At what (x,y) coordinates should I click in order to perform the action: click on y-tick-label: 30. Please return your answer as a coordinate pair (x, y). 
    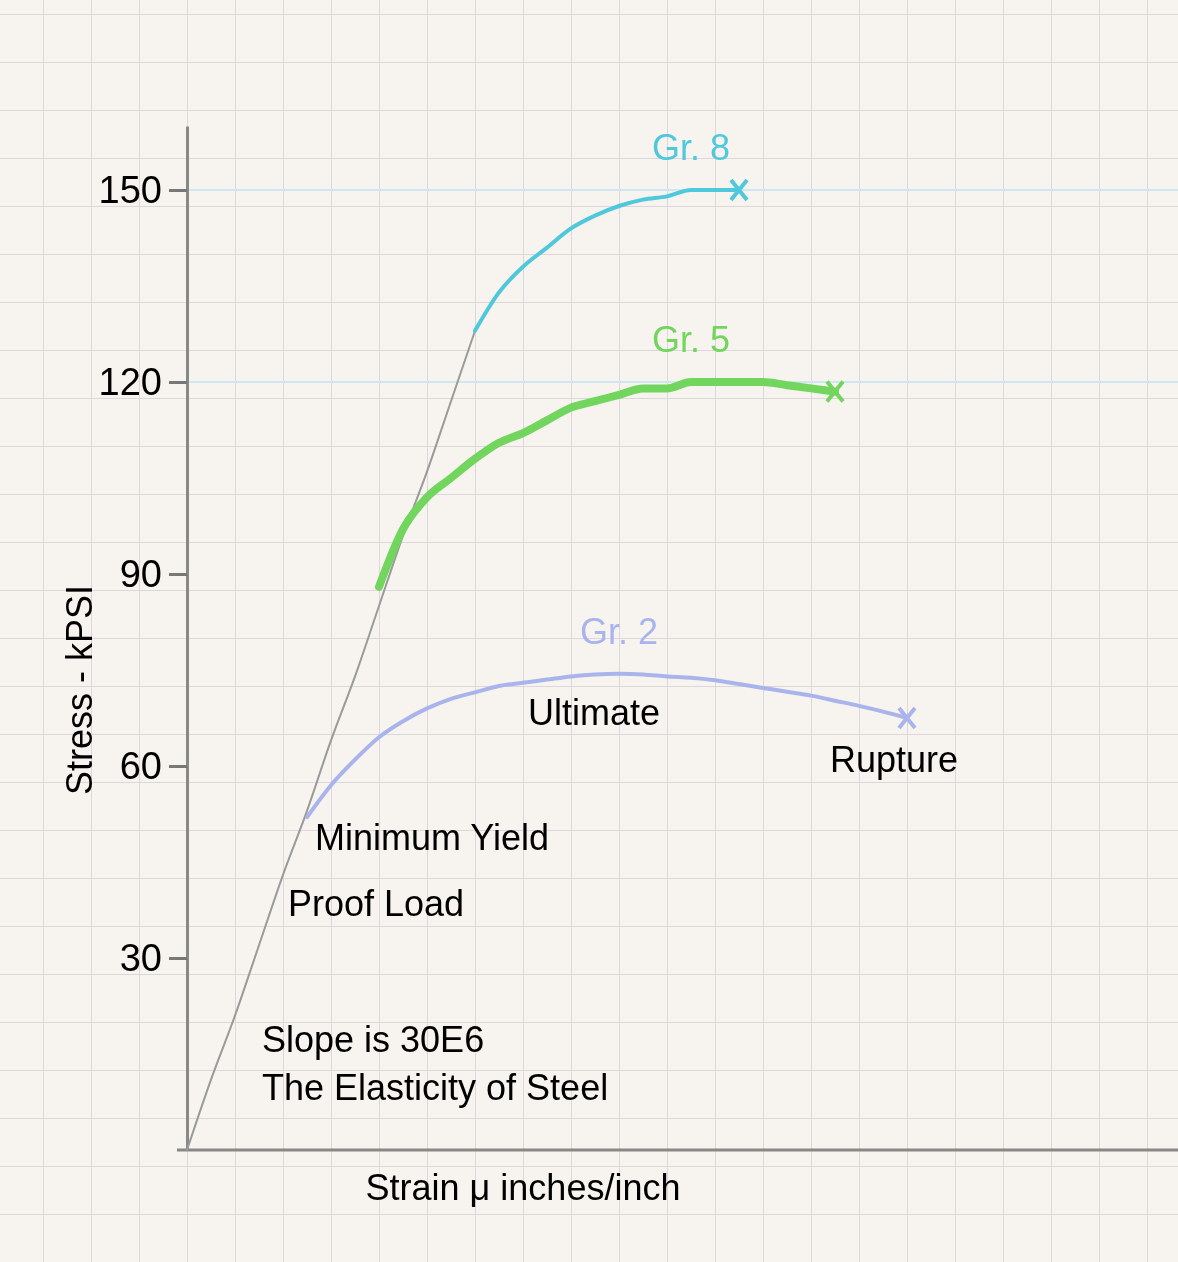
    Looking at the image, I should click on (140, 957).